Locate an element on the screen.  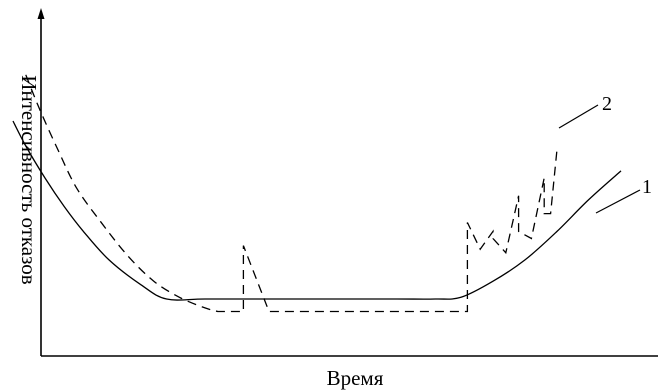
y-axis-label: Интенсивность отказов is located at coordinates (29, 179).